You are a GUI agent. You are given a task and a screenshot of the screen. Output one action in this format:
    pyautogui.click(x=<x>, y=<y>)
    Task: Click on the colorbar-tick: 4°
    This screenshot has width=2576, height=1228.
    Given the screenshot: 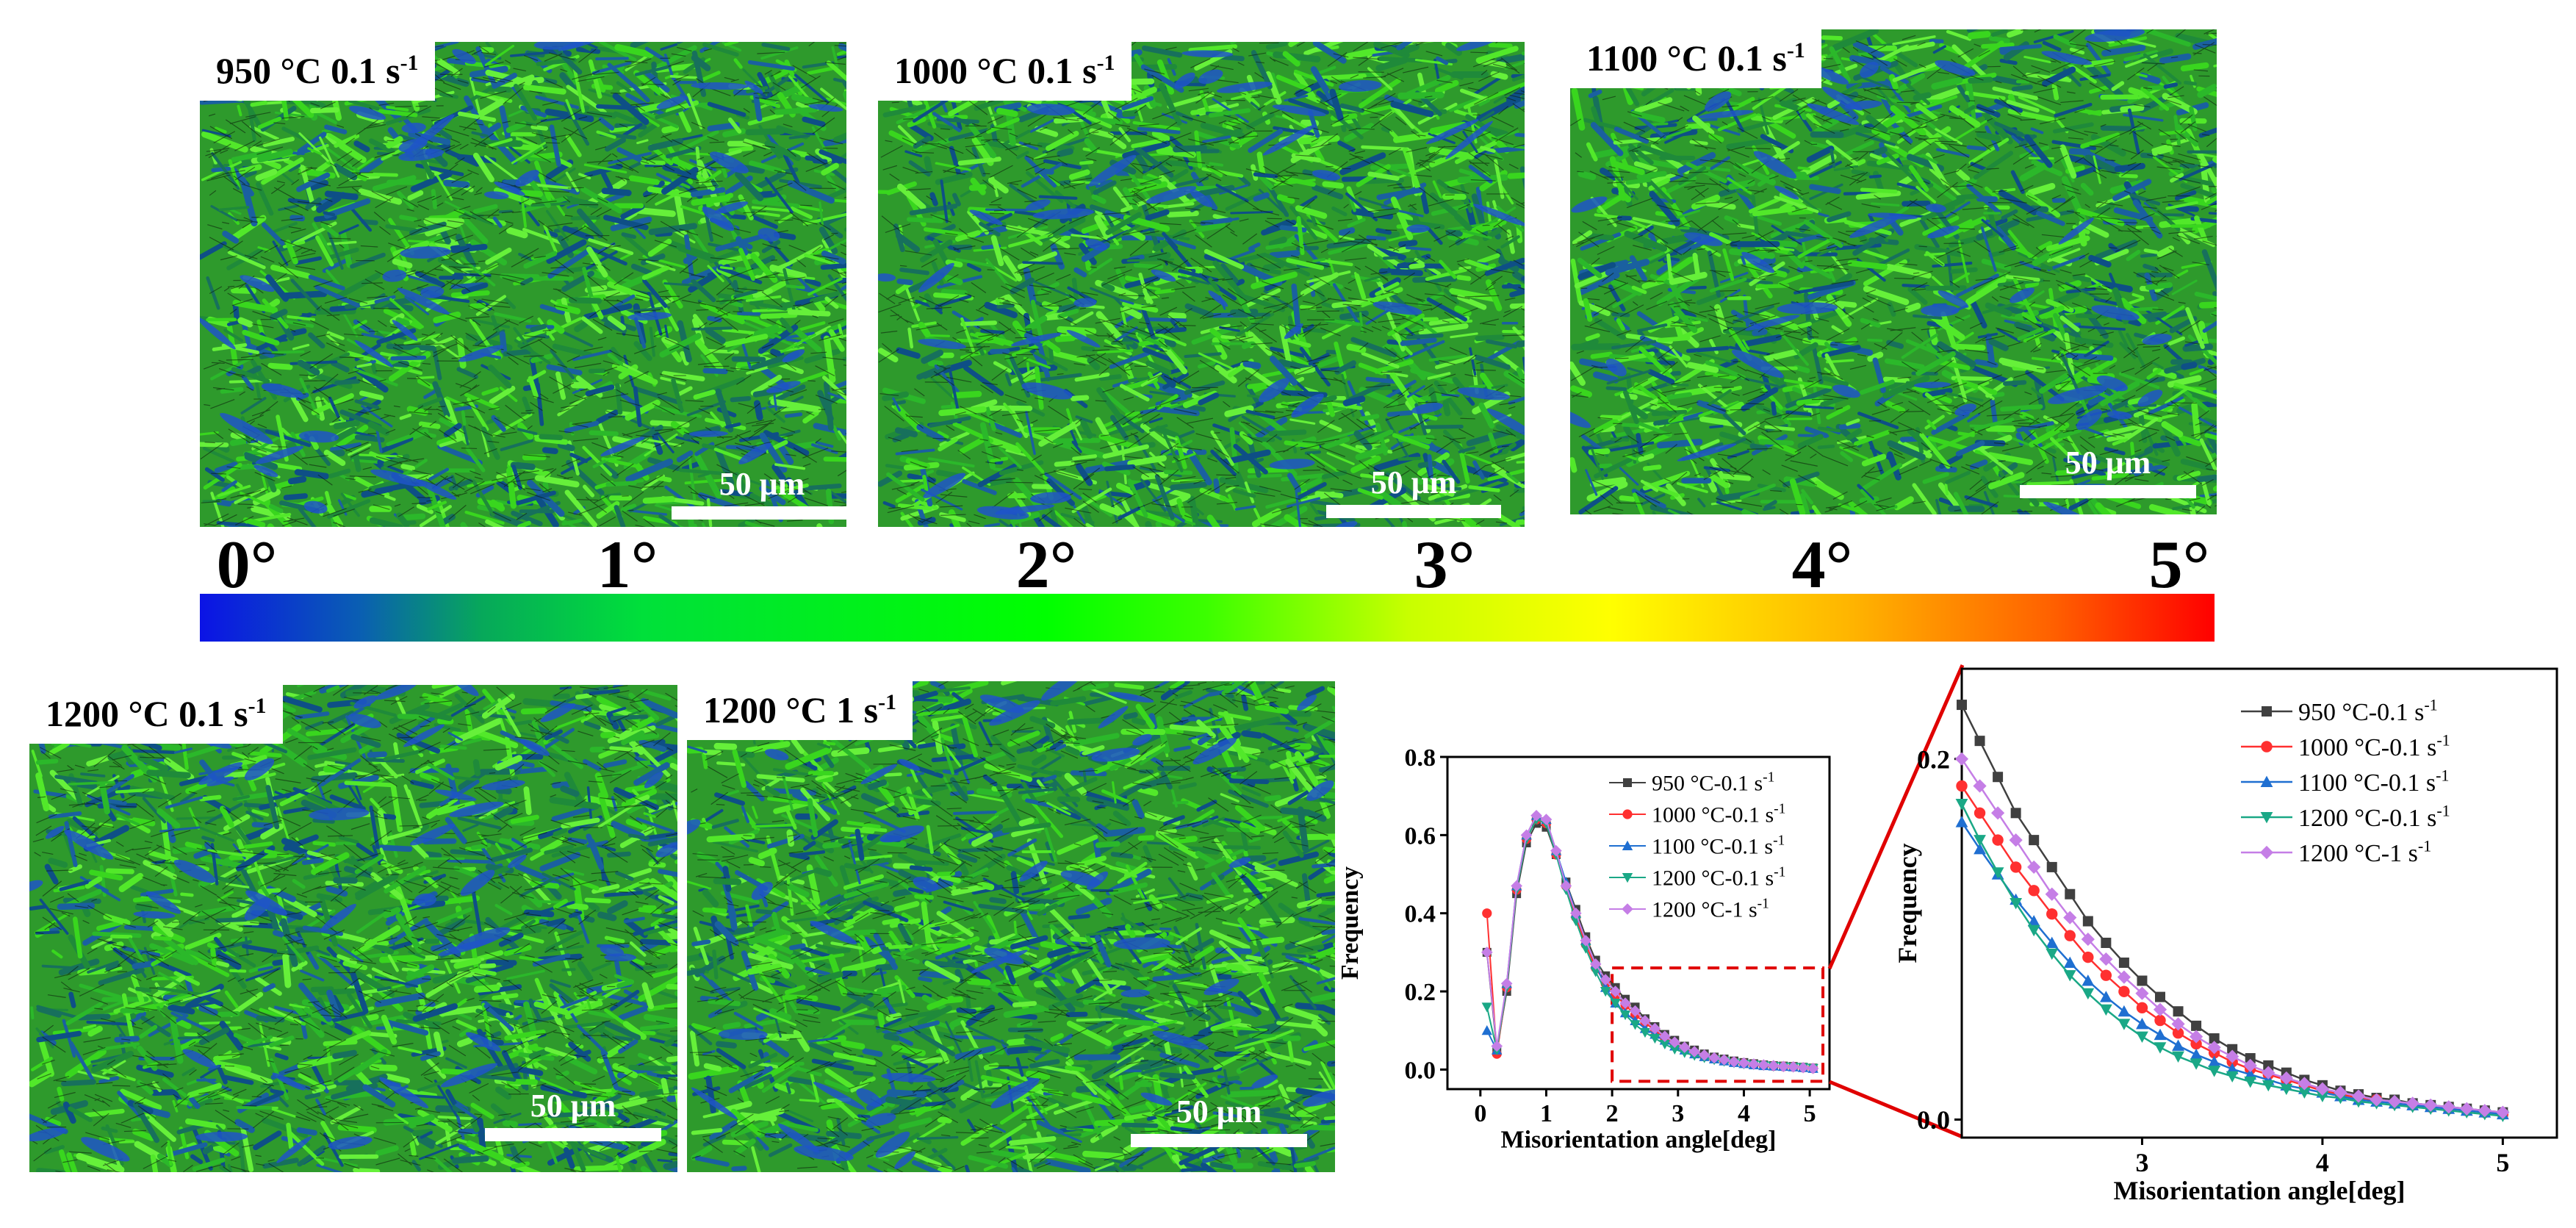 What is the action you would take?
    pyautogui.click(x=1822, y=564)
    